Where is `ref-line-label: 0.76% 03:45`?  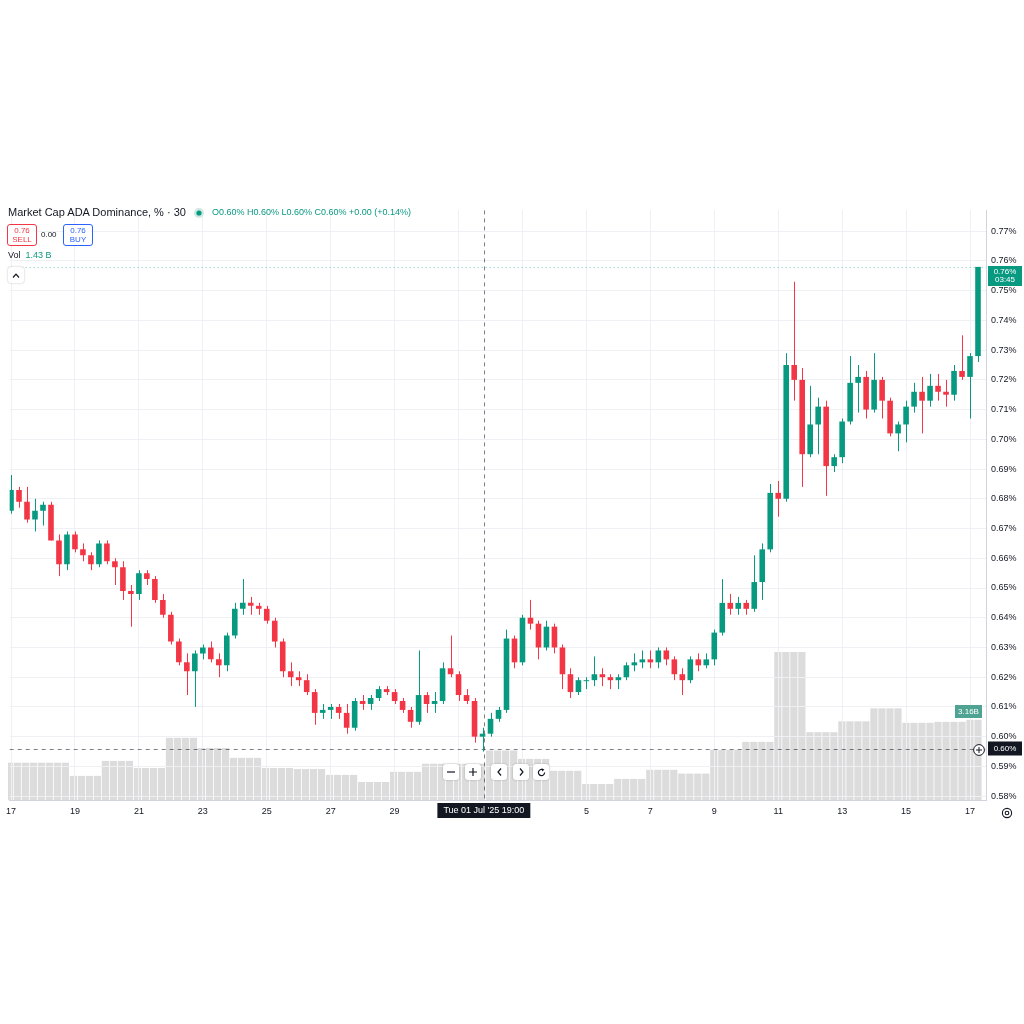 ref-line-label: 0.76% 03:45 is located at coordinates (1005, 275).